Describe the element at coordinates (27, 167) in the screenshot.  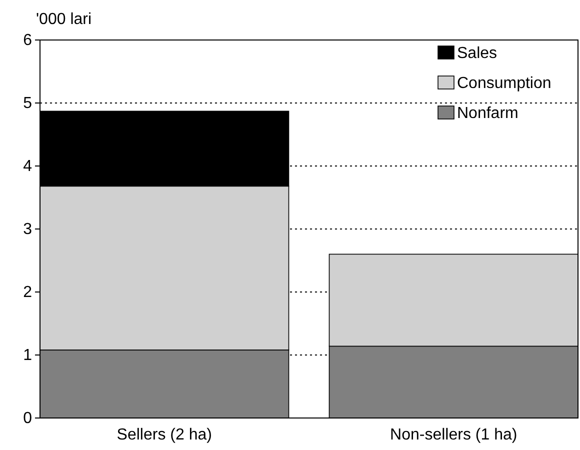
I see `y-tick-label: 4` at that location.